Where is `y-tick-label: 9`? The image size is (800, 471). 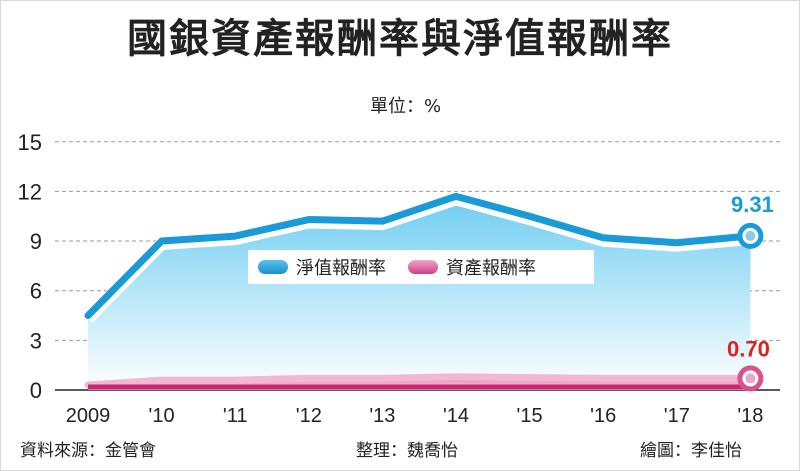 y-tick-label: 9 is located at coordinates (36, 241).